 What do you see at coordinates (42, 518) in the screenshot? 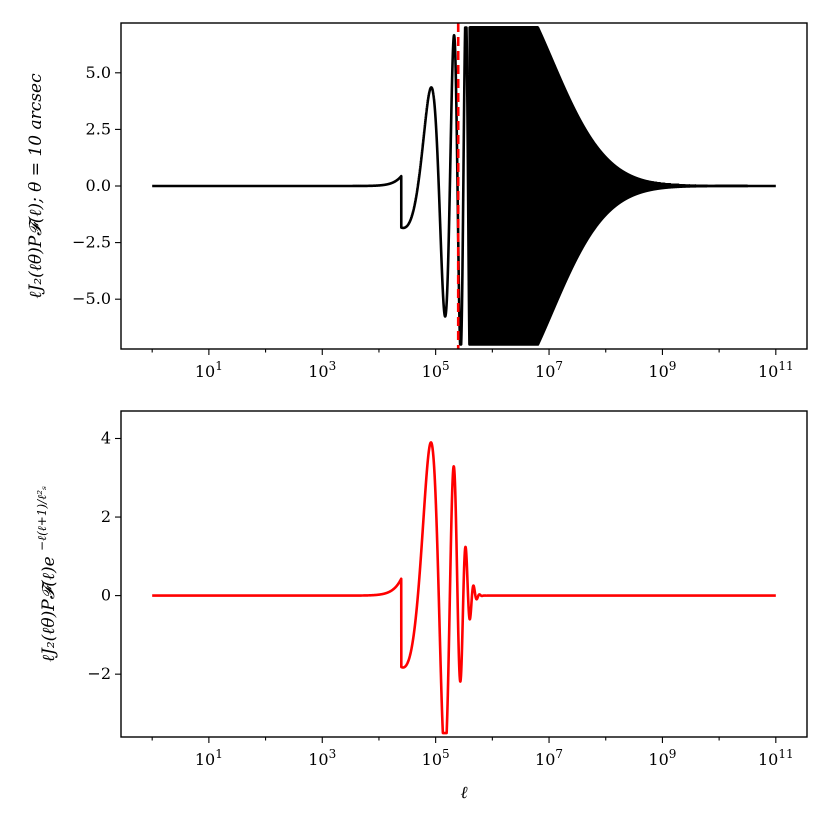
I see `bottom-y-axis-label-exponent: −ℓ(ℓ+1)/ℓ²ₛ` at bounding box center [42, 518].